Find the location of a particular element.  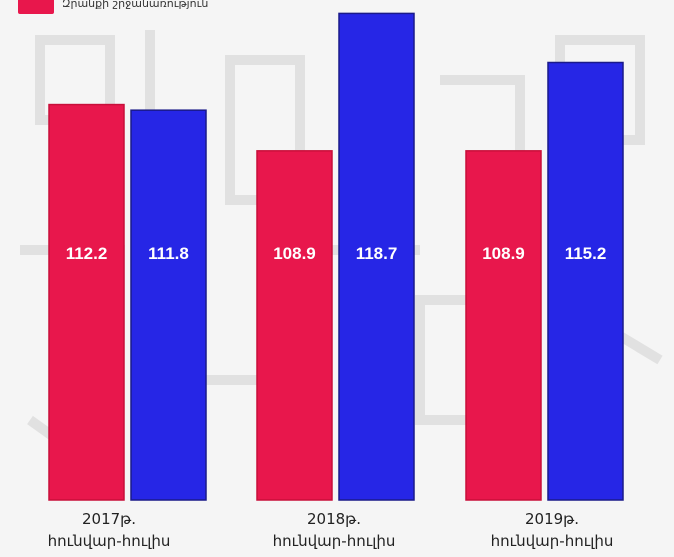

legend-label: Զրանքի շրջանառություն is located at coordinates (135, 5).